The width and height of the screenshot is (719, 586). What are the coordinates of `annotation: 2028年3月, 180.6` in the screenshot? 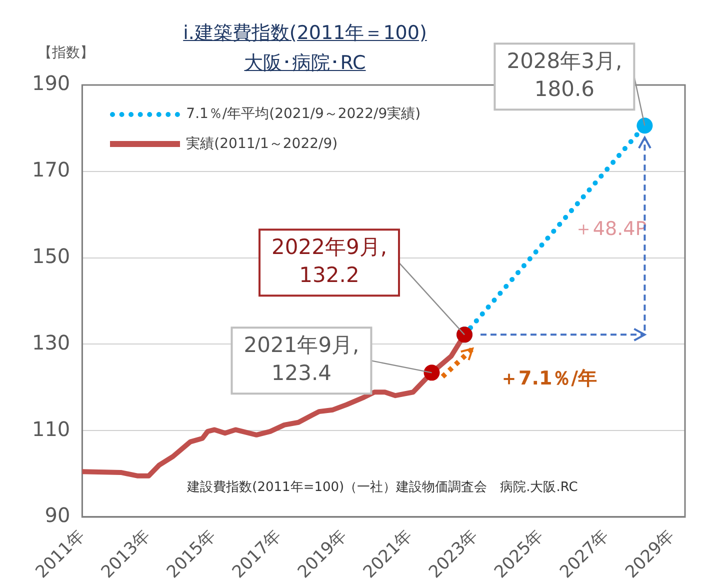 It's located at (564, 75).